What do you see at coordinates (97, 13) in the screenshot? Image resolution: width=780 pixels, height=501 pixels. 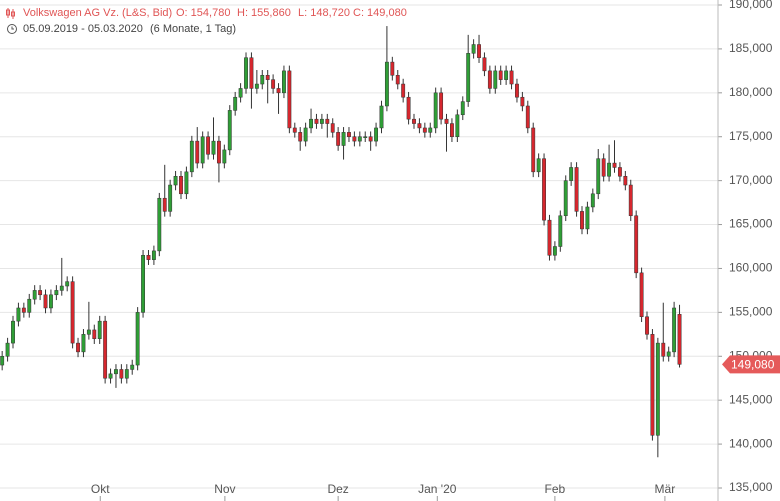 I see `chart-title: Volkswagen AG Vz. (L&S, Bid)` at bounding box center [97, 13].